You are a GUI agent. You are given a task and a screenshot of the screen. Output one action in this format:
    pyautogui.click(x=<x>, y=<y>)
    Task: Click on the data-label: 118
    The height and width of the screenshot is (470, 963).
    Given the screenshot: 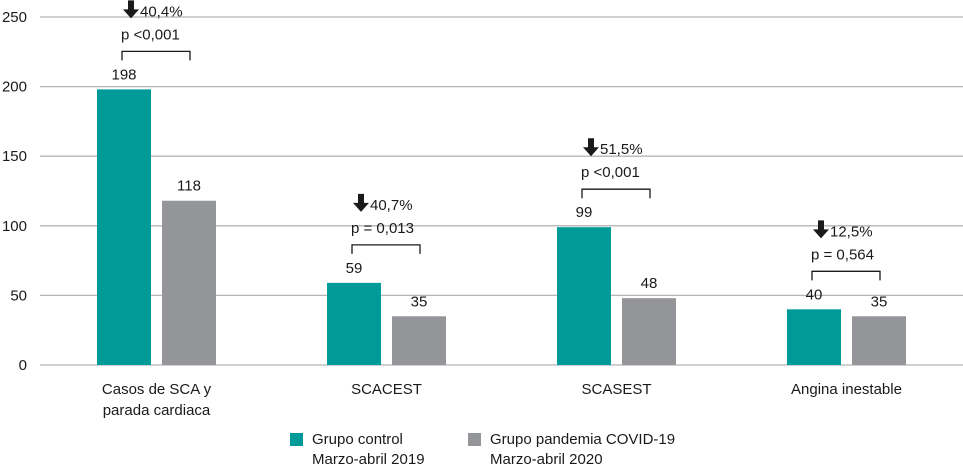 What is the action you would take?
    pyautogui.click(x=189, y=186)
    